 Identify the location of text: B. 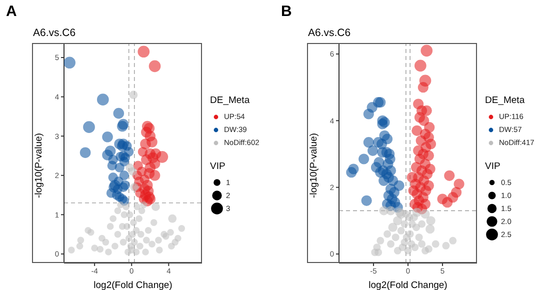
(286, 11).